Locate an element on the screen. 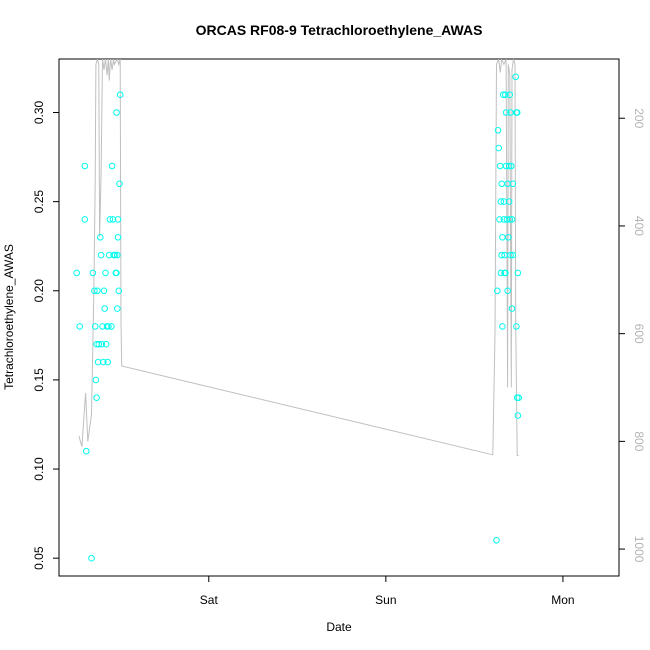 This screenshot has height=650, width=650. x-tick-label: Mon is located at coordinates (562, 600).